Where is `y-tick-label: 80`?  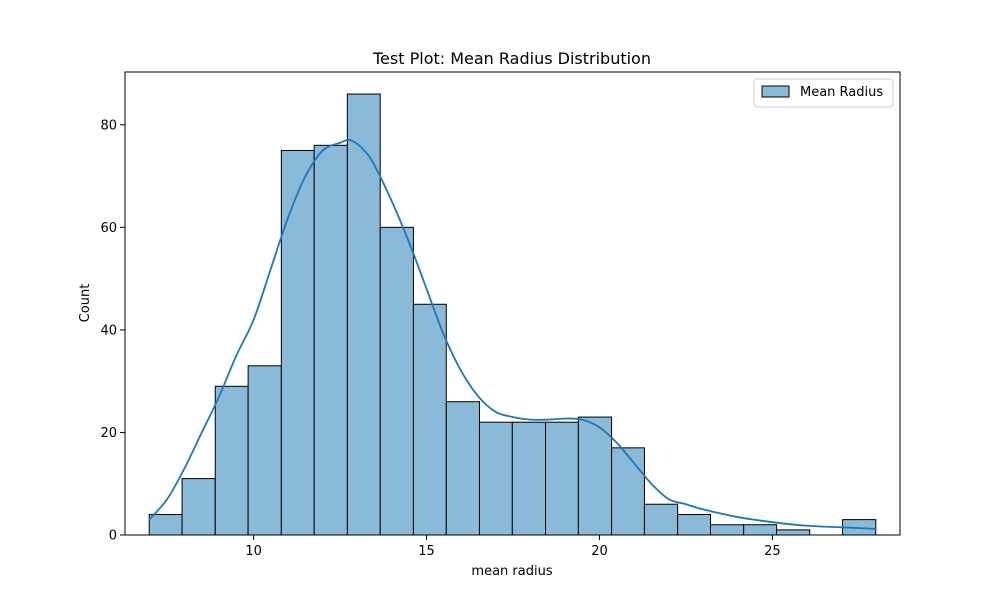
y-tick-label: 80 is located at coordinates (108, 125).